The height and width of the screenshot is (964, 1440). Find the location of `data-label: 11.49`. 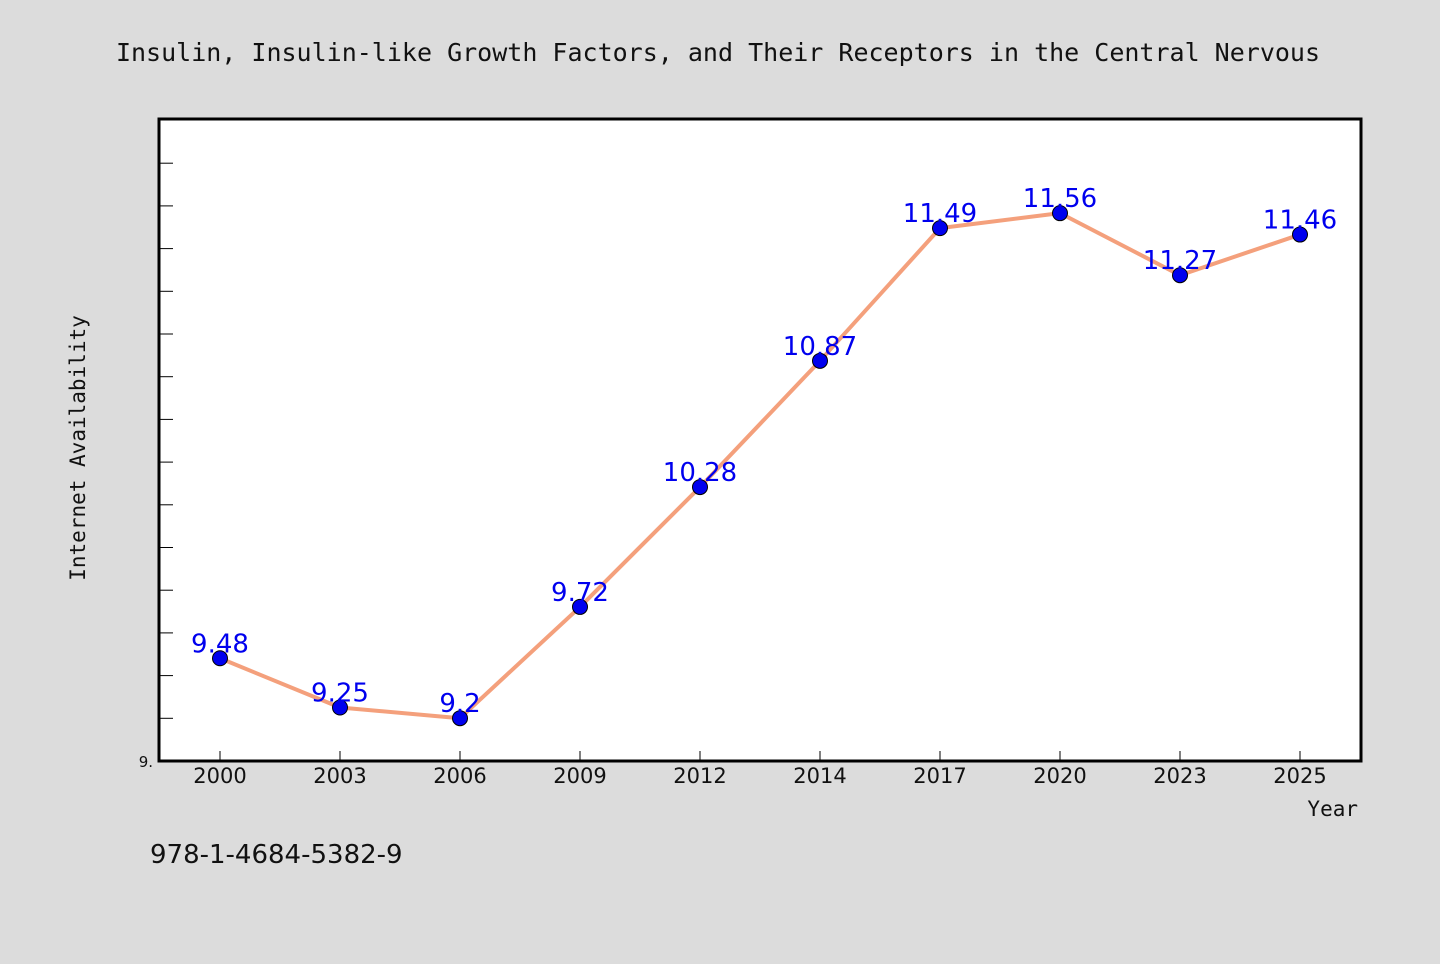

data-label: 11.49 is located at coordinates (940, 214).